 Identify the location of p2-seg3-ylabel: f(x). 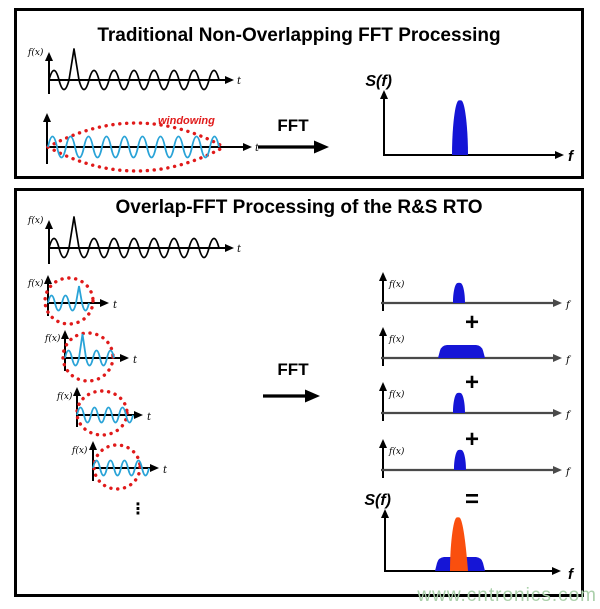
(64, 396).